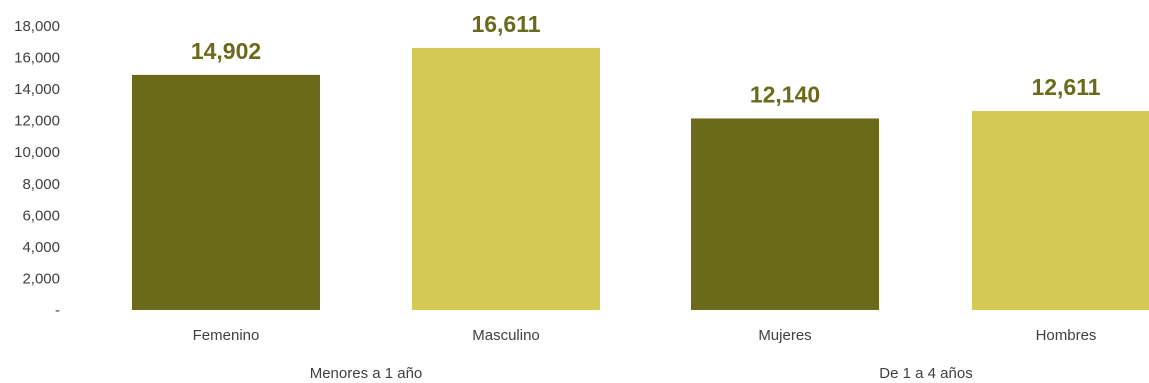 The image size is (1149, 383). Describe the element at coordinates (37, 89) in the screenshot. I see `y-tick-label: 14,000` at that location.